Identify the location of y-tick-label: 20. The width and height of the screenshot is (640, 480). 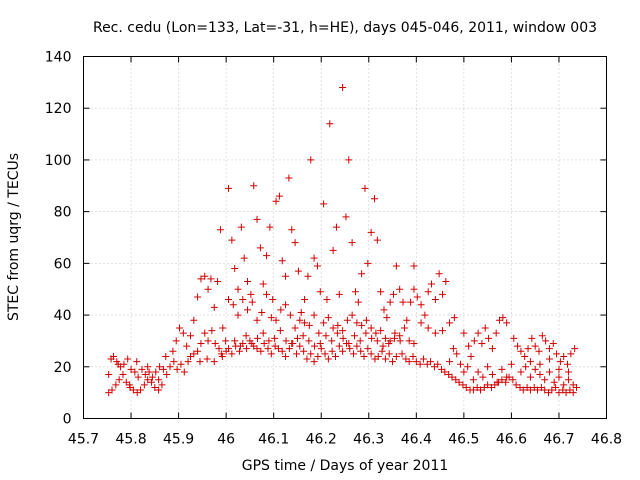
(63, 368).